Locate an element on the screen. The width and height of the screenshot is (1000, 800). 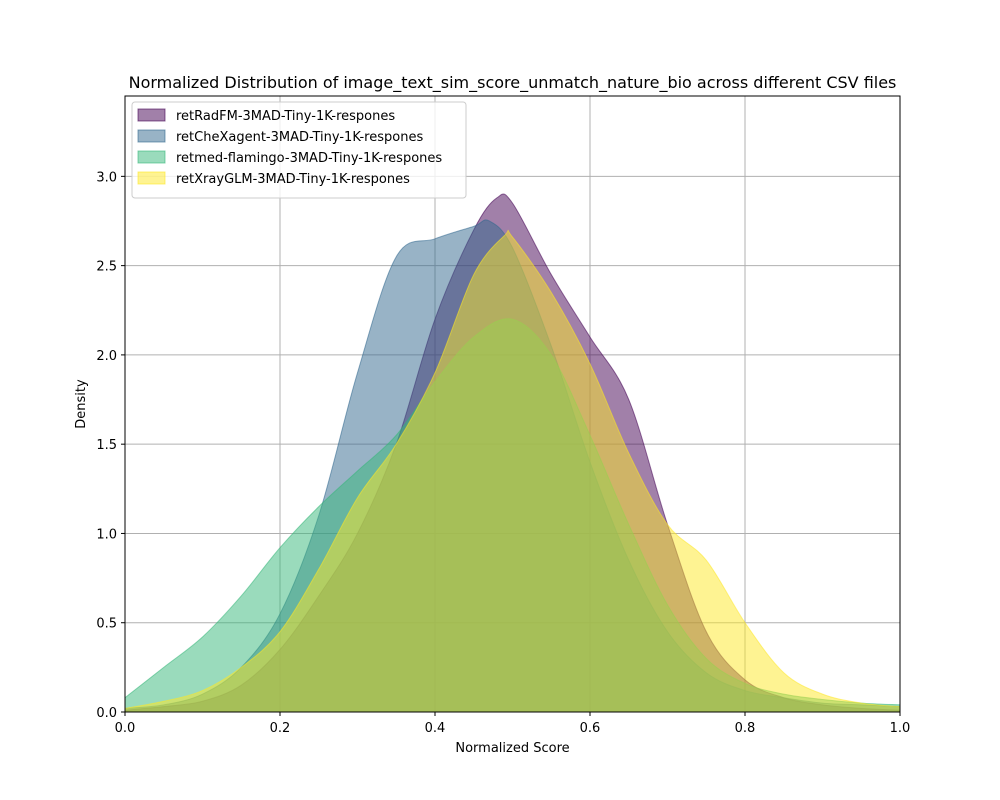
legend-label: retCheXagent-3MAD-Tiny-1K-respones is located at coordinates (299, 137).